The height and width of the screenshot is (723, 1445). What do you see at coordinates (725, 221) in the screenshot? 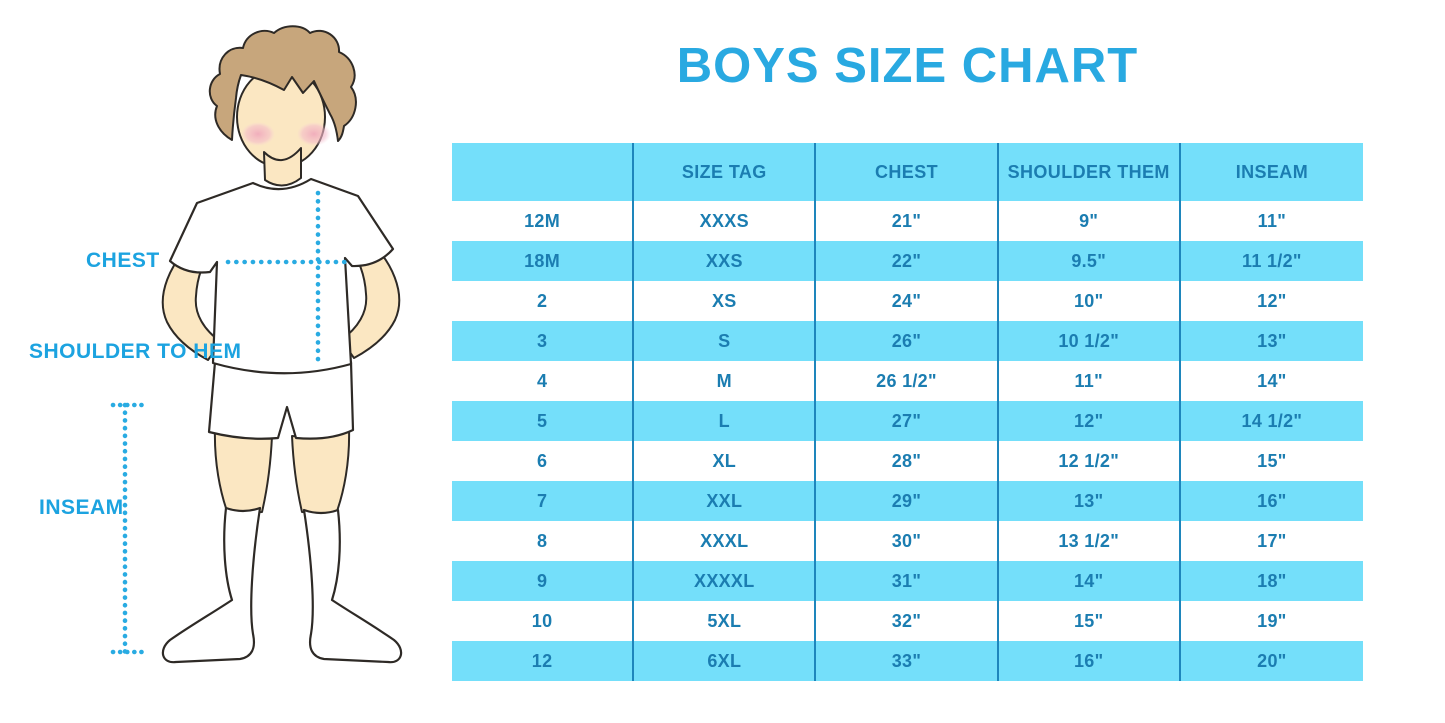
I see `table-row-12M-cell-1: XXXS` at bounding box center [725, 221].